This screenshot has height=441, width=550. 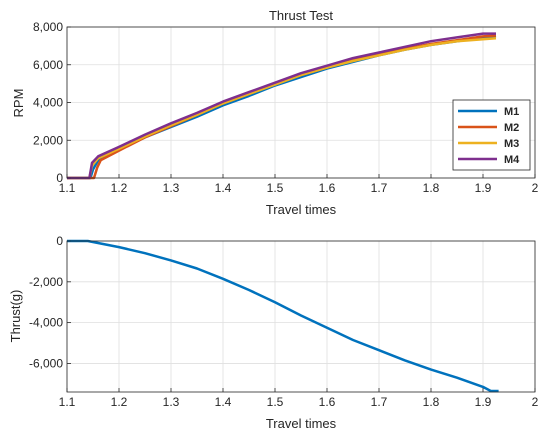 I want to click on legend-label-m2: M2, so click(x=511, y=128).